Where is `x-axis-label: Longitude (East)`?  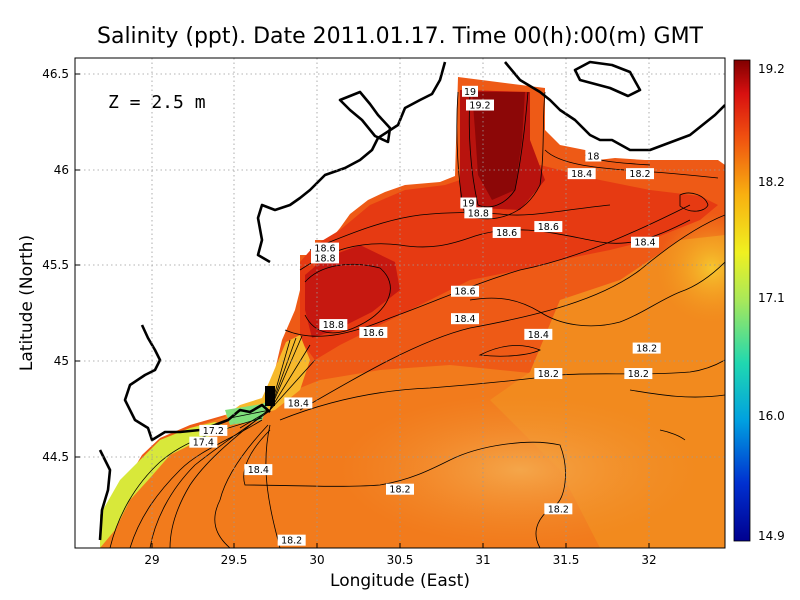
x-axis-label: Longitude (East) is located at coordinates (400, 581).